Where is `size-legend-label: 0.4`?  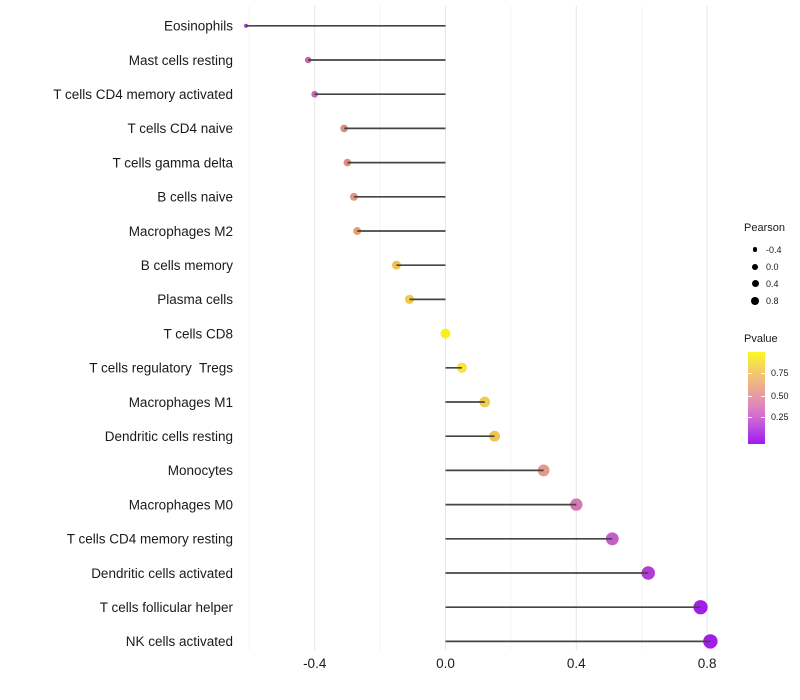
size-legend-label: 0.4 is located at coordinates (772, 283).